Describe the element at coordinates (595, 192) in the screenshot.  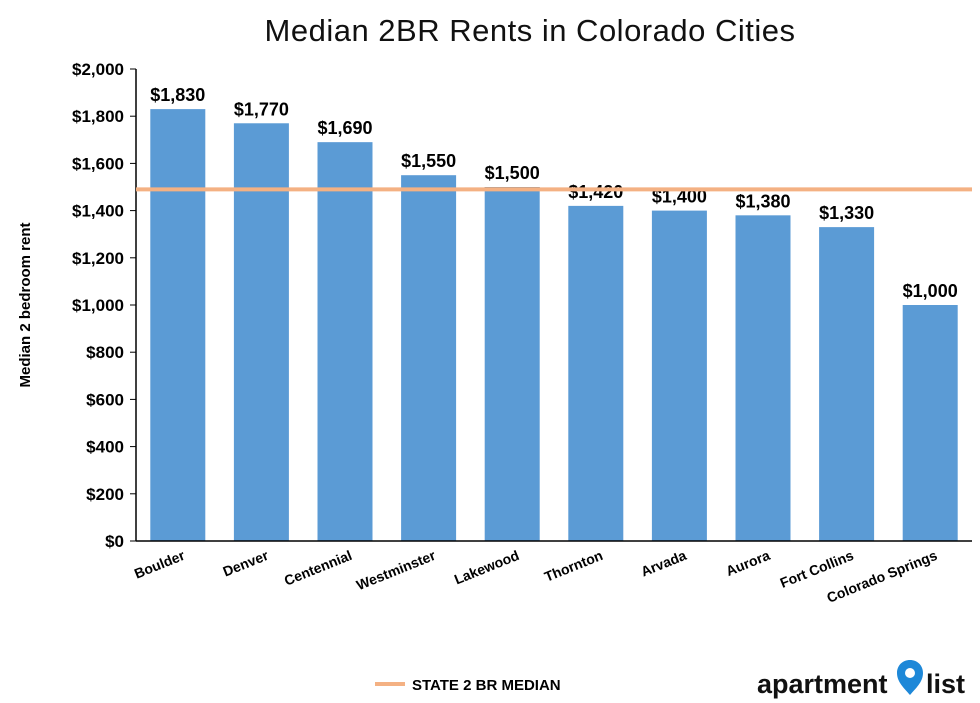
I see `data-label: $1,420` at that location.